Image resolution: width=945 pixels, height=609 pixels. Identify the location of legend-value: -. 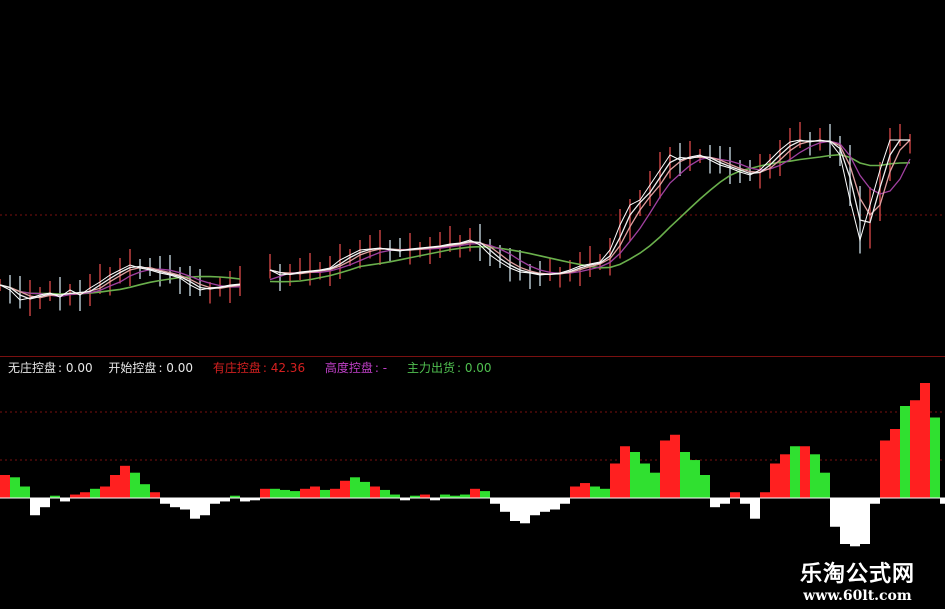
(385, 368).